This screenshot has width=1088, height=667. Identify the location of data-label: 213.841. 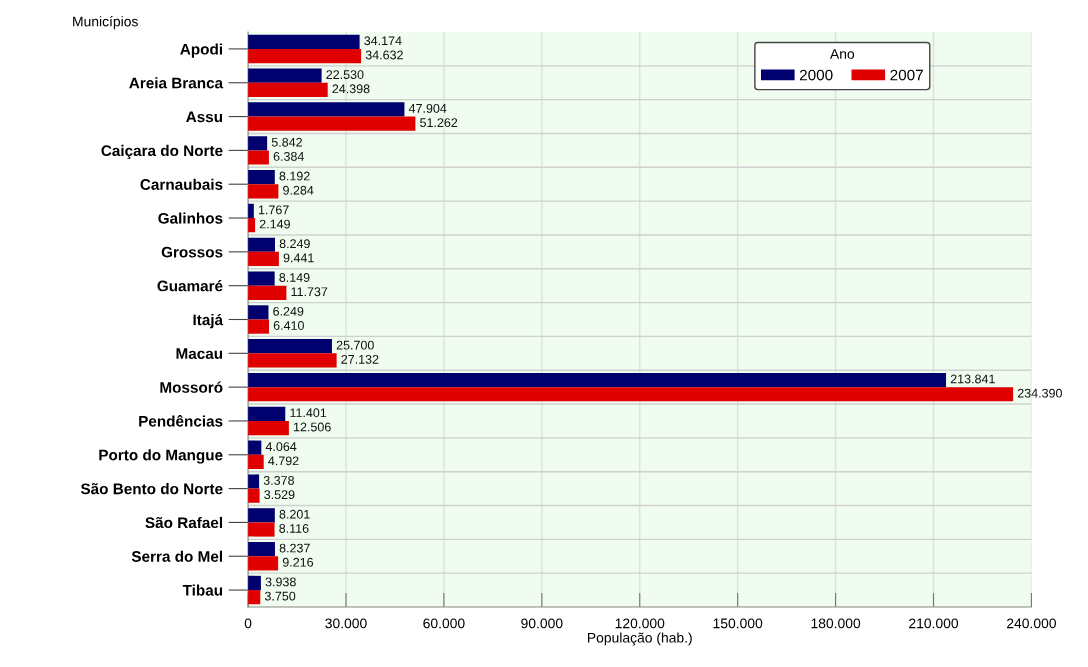
(972, 379).